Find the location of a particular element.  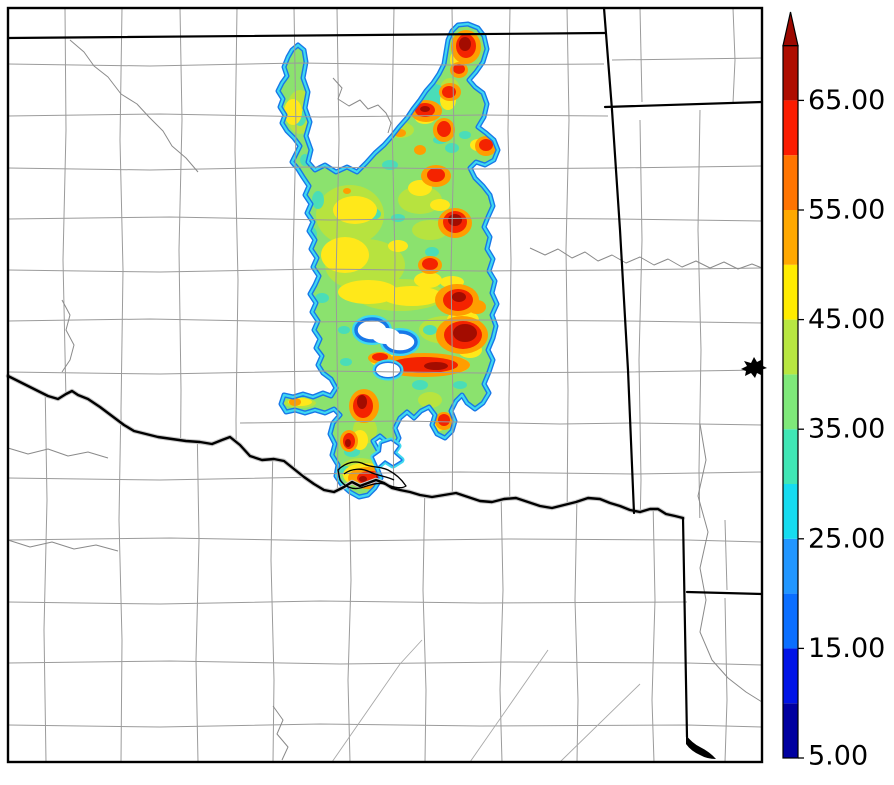

river-south-texas is located at coordinates (280, 733).